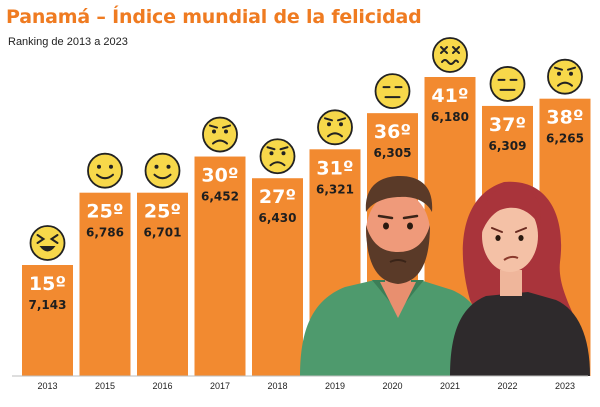  I want to click on tick-label-2020: 2020, so click(392, 386).